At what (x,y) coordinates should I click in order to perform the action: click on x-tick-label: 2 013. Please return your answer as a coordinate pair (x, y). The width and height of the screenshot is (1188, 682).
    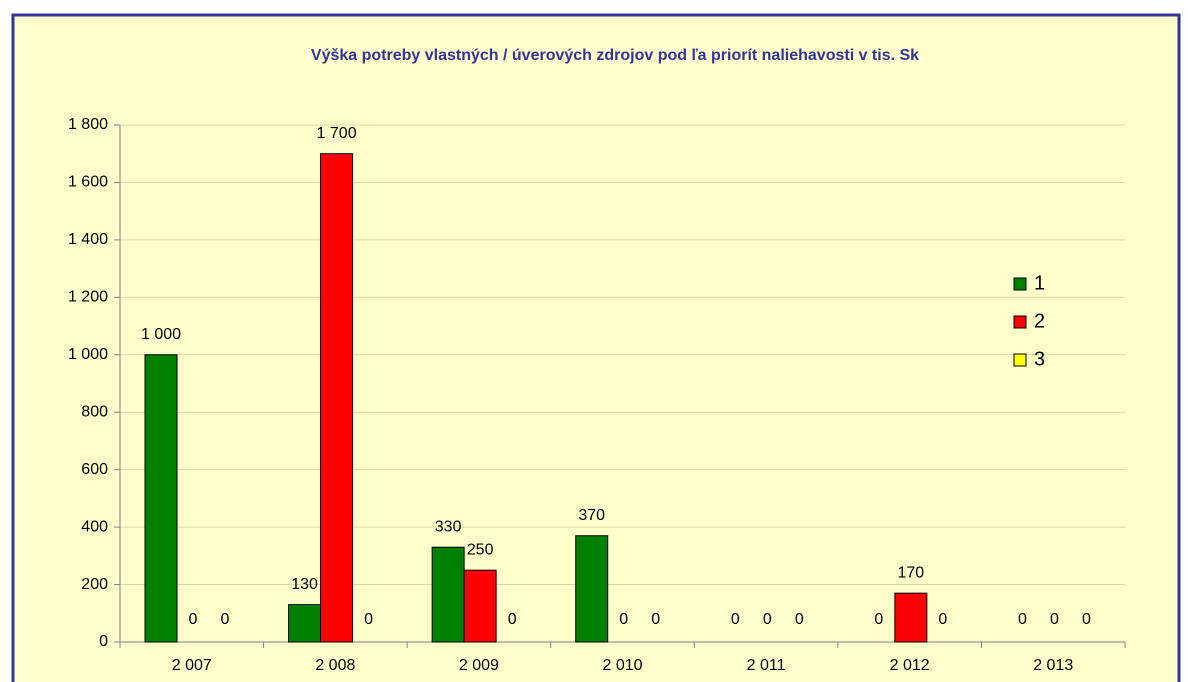
    Looking at the image, I should click on (1053, 665).